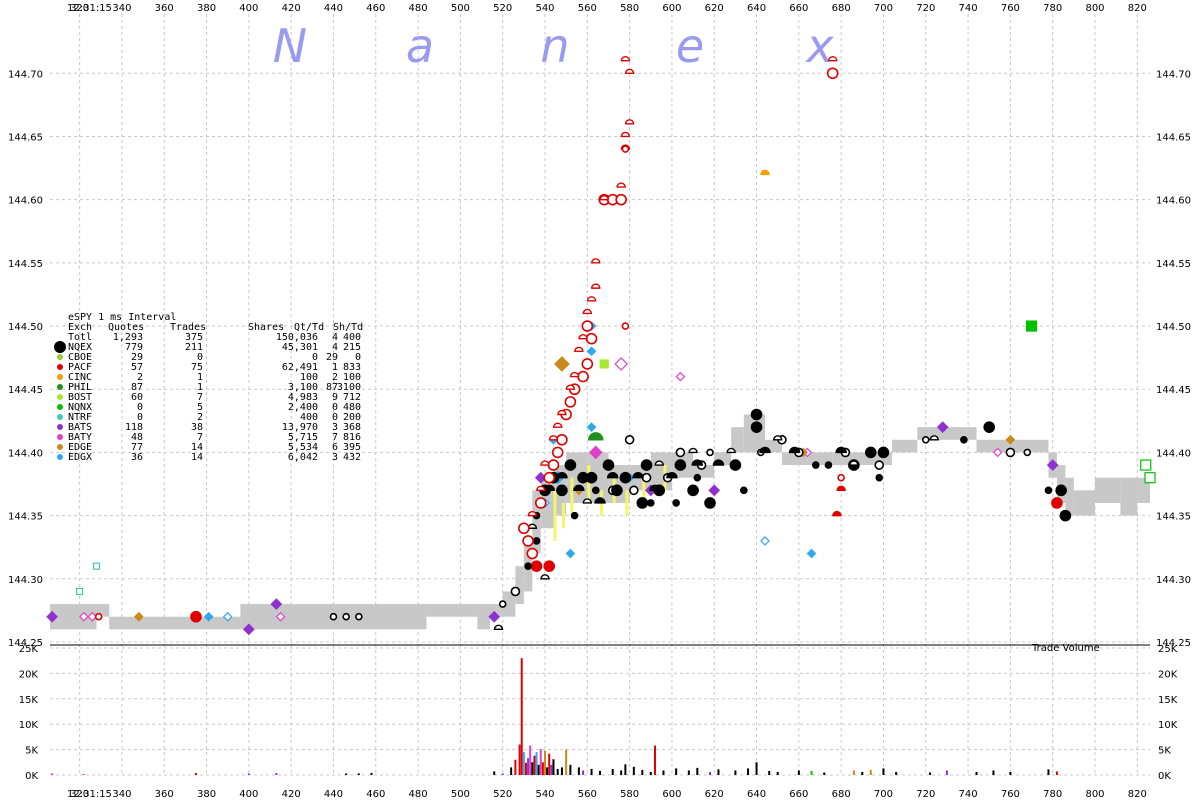 The width and height of the screenshot is (1200, 800). What do you see at coordinates (811, 772) in the screenshot?
I see `nqnx-volume-bar` at bounding box center [811, 772].